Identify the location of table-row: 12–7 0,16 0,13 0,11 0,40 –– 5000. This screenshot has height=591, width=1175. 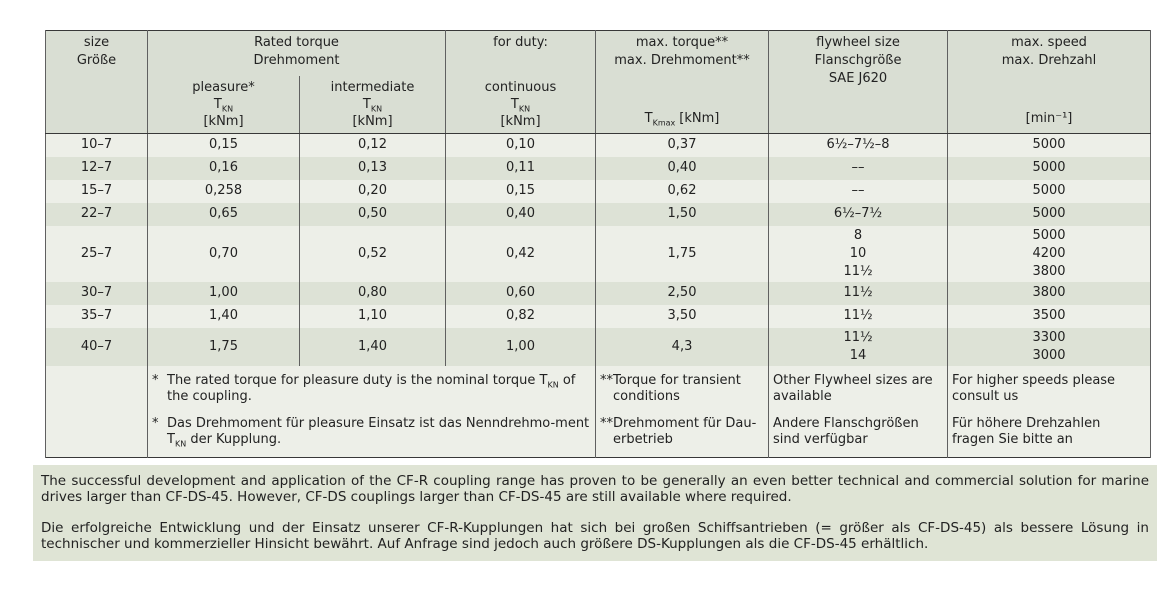
(598, 168).